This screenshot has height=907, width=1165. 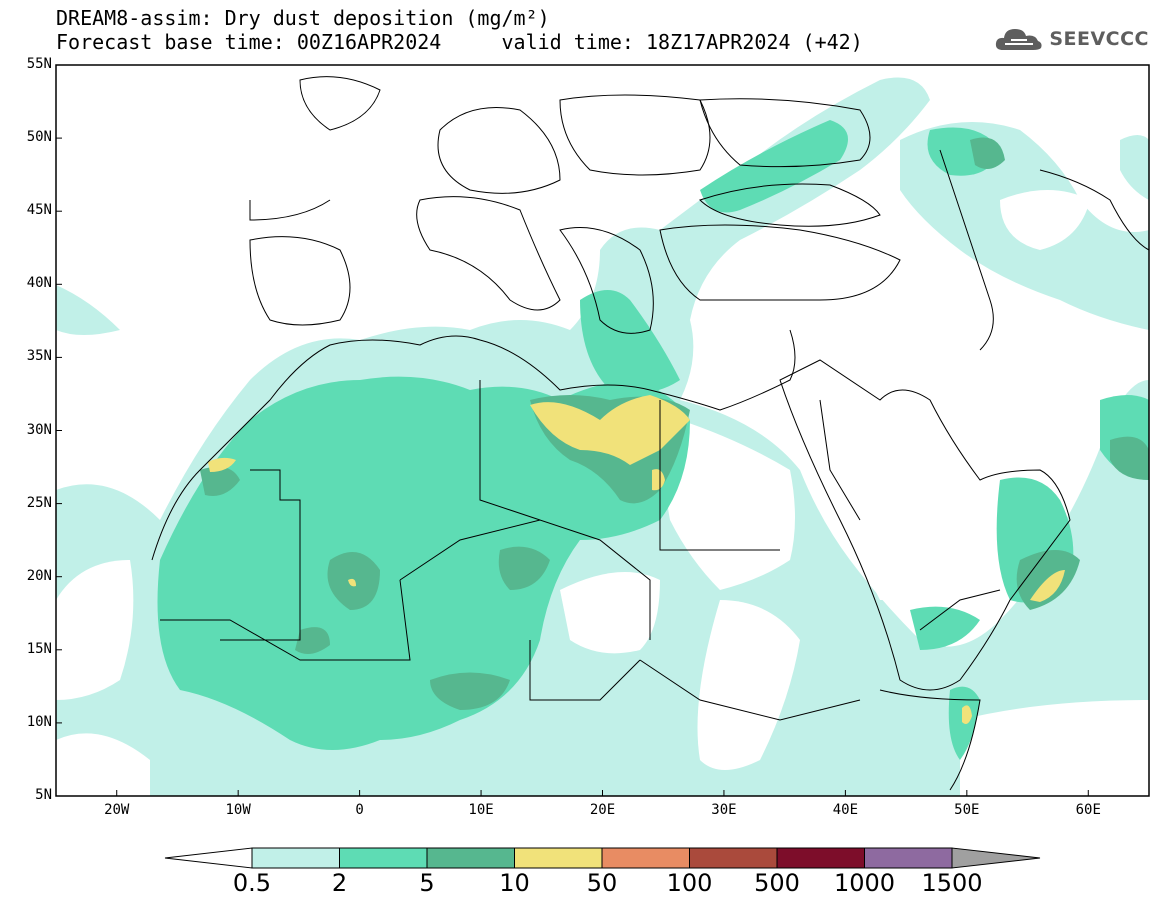 I want to click on lon-tick-label: 50E, so click(x=967, y=810).